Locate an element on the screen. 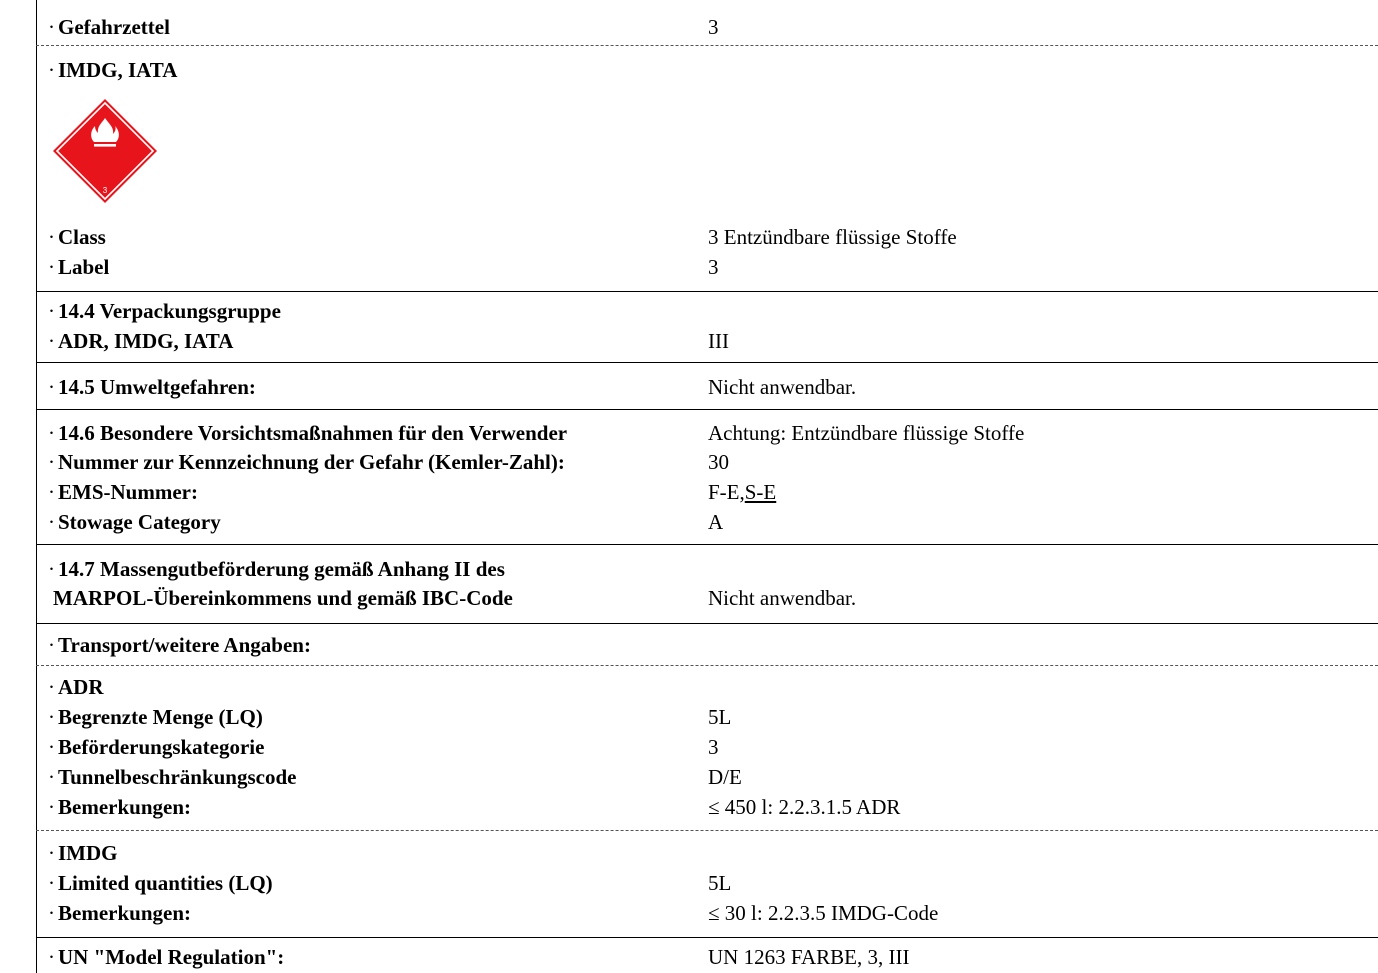  row-label: MARPOL-Übereinkommens und gemäß IBC-Code is located at coordinates (283, 598).